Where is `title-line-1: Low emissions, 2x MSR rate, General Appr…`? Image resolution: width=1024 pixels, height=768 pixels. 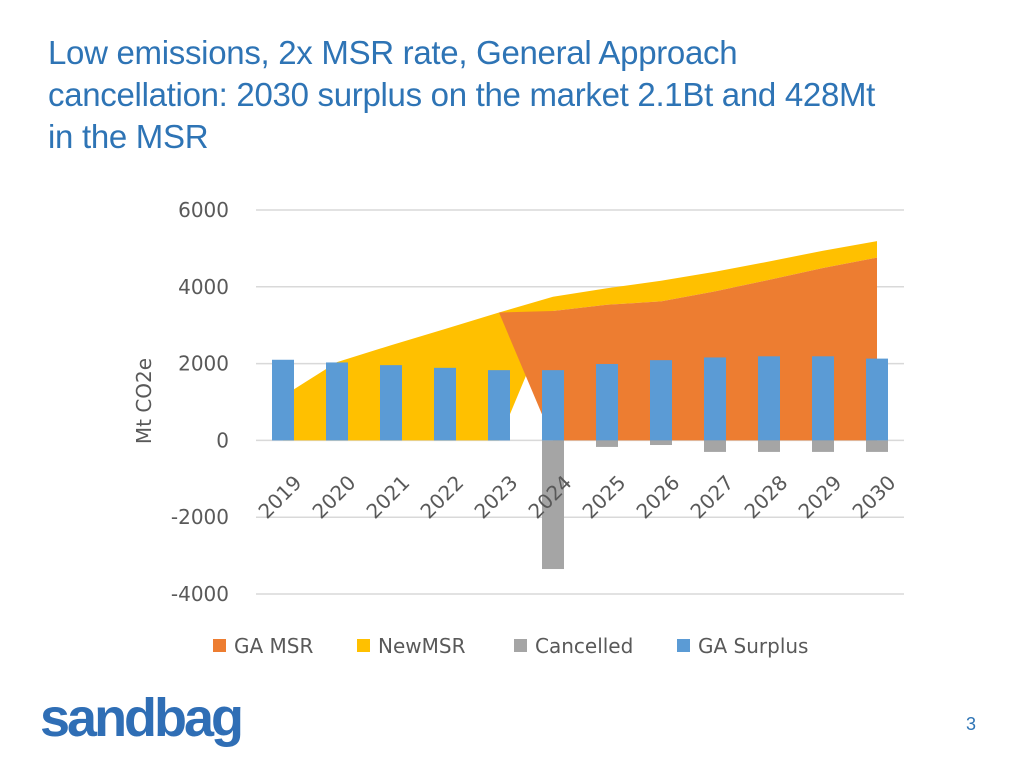
title-line-1: Low emissions, 2x MSR rate, General Appr… is located at coordinates (393, 52).